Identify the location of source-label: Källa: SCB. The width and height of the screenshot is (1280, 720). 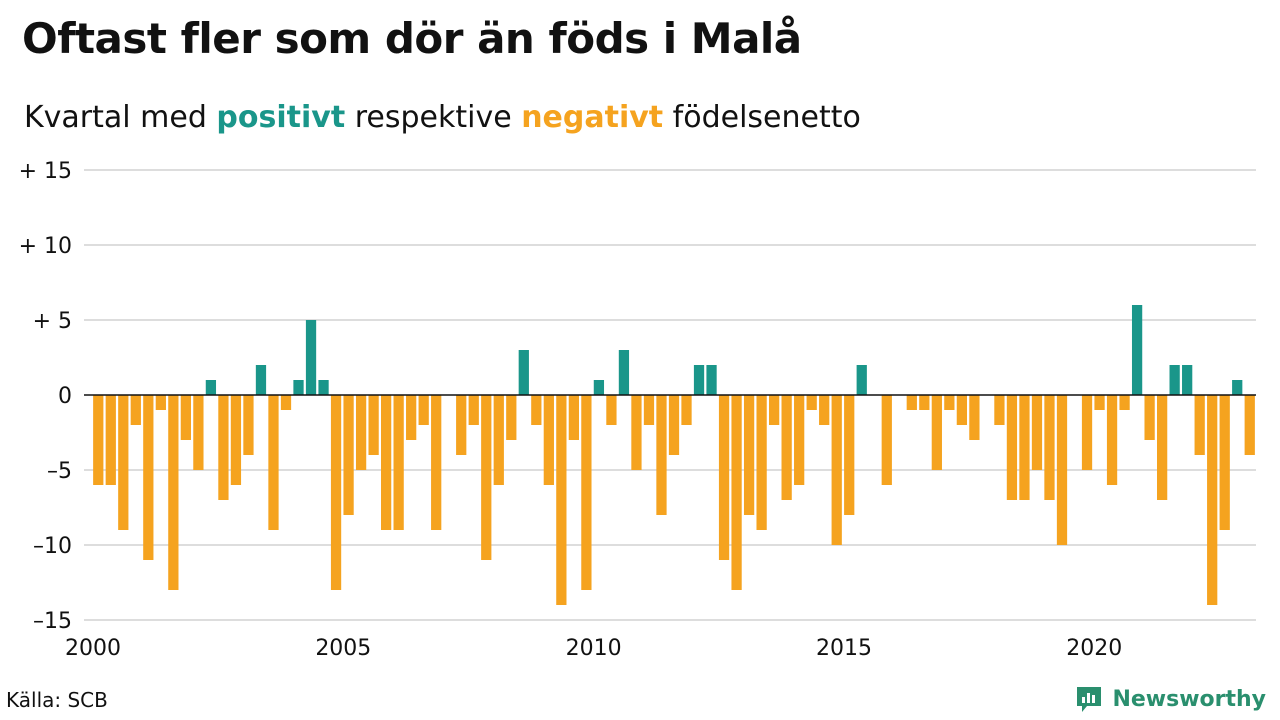
(57, 700).